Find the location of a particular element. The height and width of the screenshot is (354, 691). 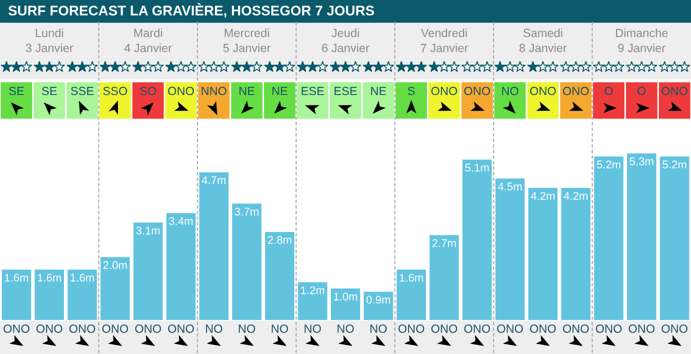

text: 3 Janvier is located at coordinates (50, 48).